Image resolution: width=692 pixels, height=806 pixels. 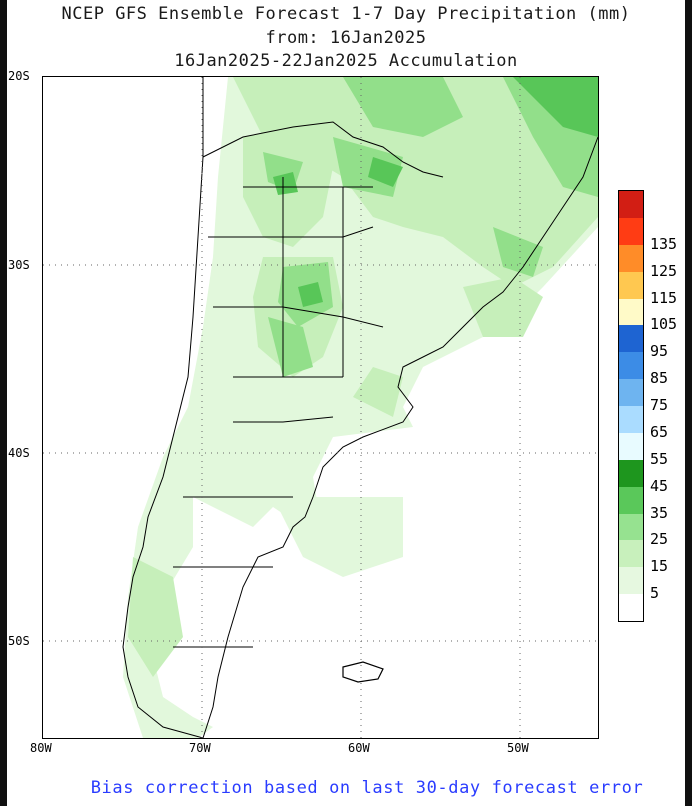 What do you see at coordinates (19, 641) in the screenshot?
I see `lat-label-50s: 50S` at bounding box center [19, 641].